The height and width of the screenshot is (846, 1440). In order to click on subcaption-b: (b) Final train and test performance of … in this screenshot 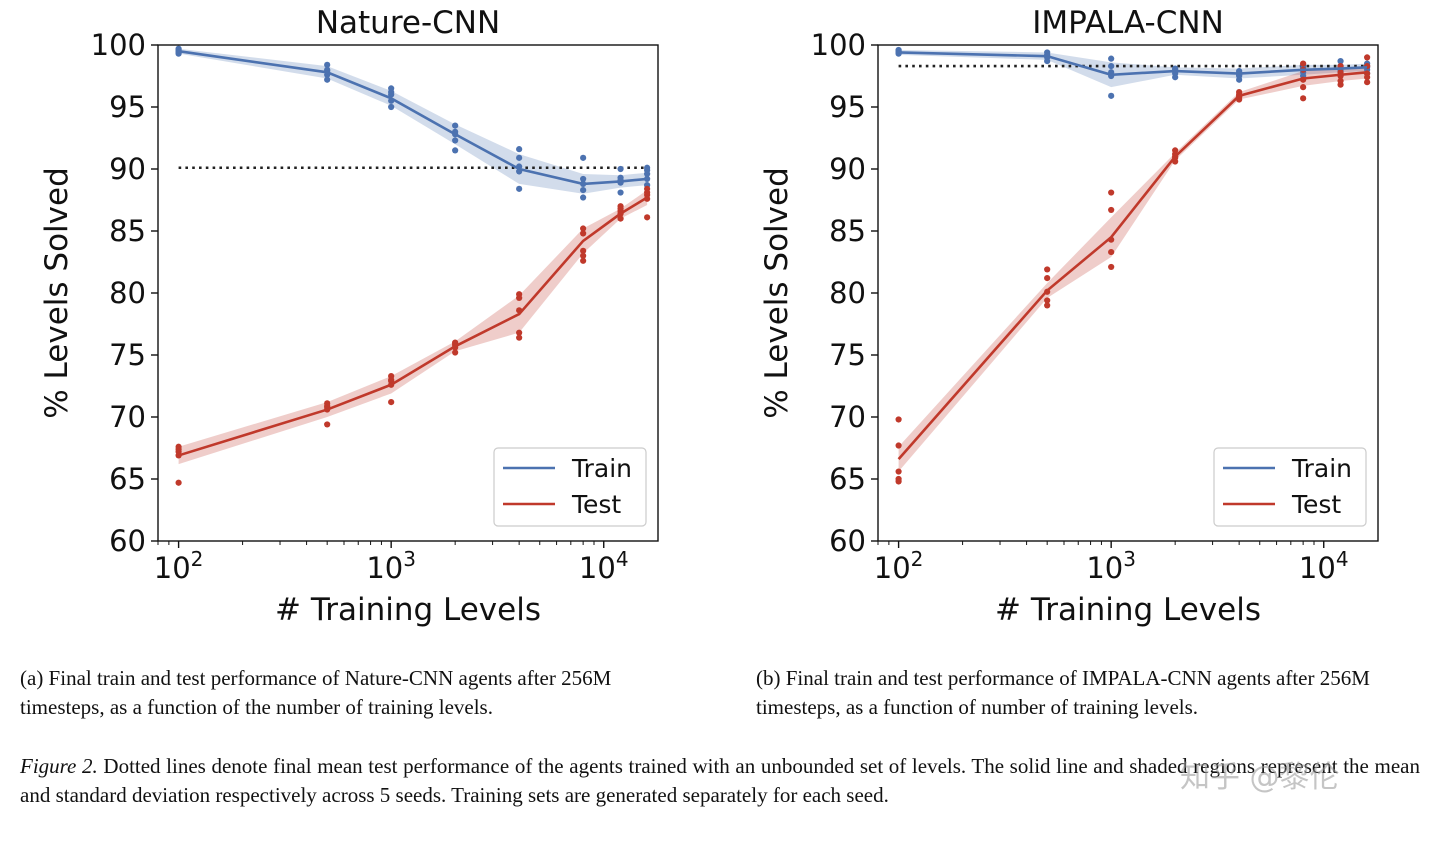, I will do `click(1063, 692)`.